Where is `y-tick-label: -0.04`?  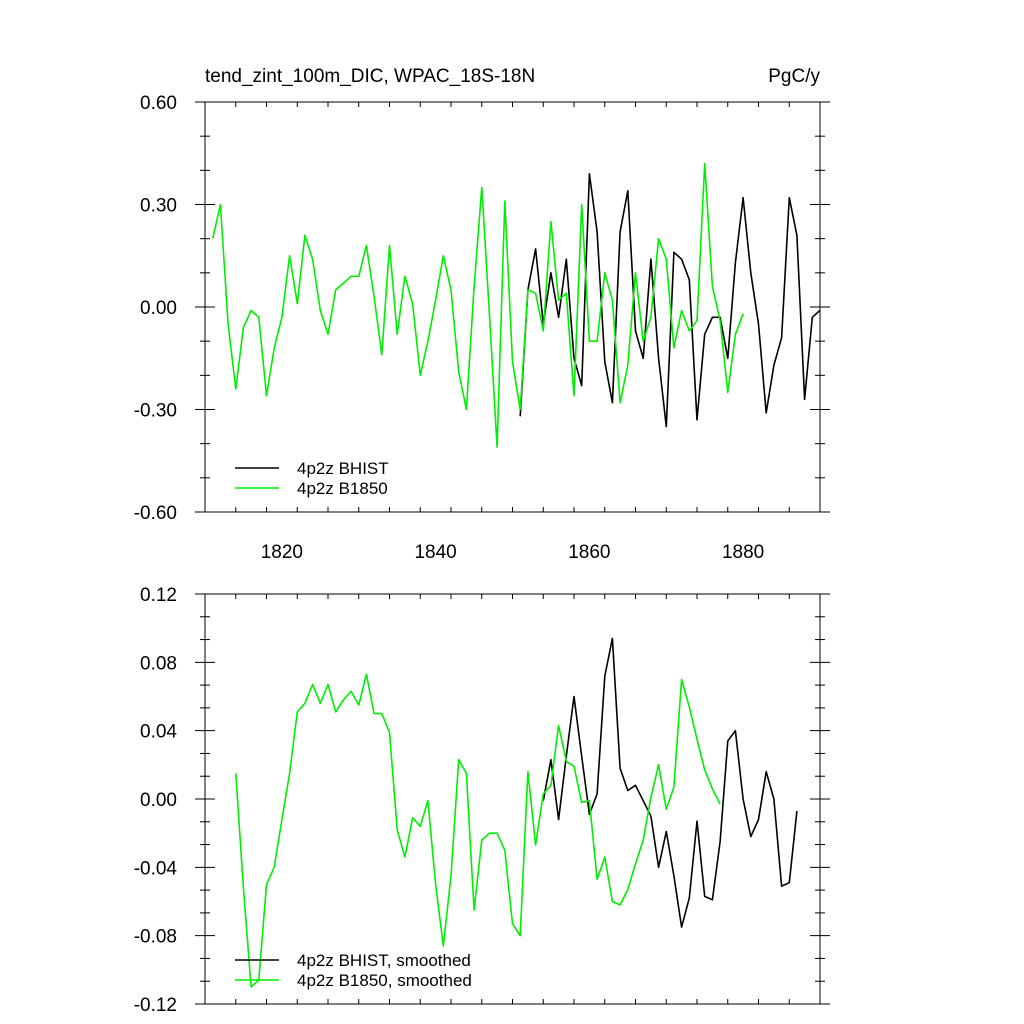
y-tick-label: -0.04 is located at coordinates (156, 868).